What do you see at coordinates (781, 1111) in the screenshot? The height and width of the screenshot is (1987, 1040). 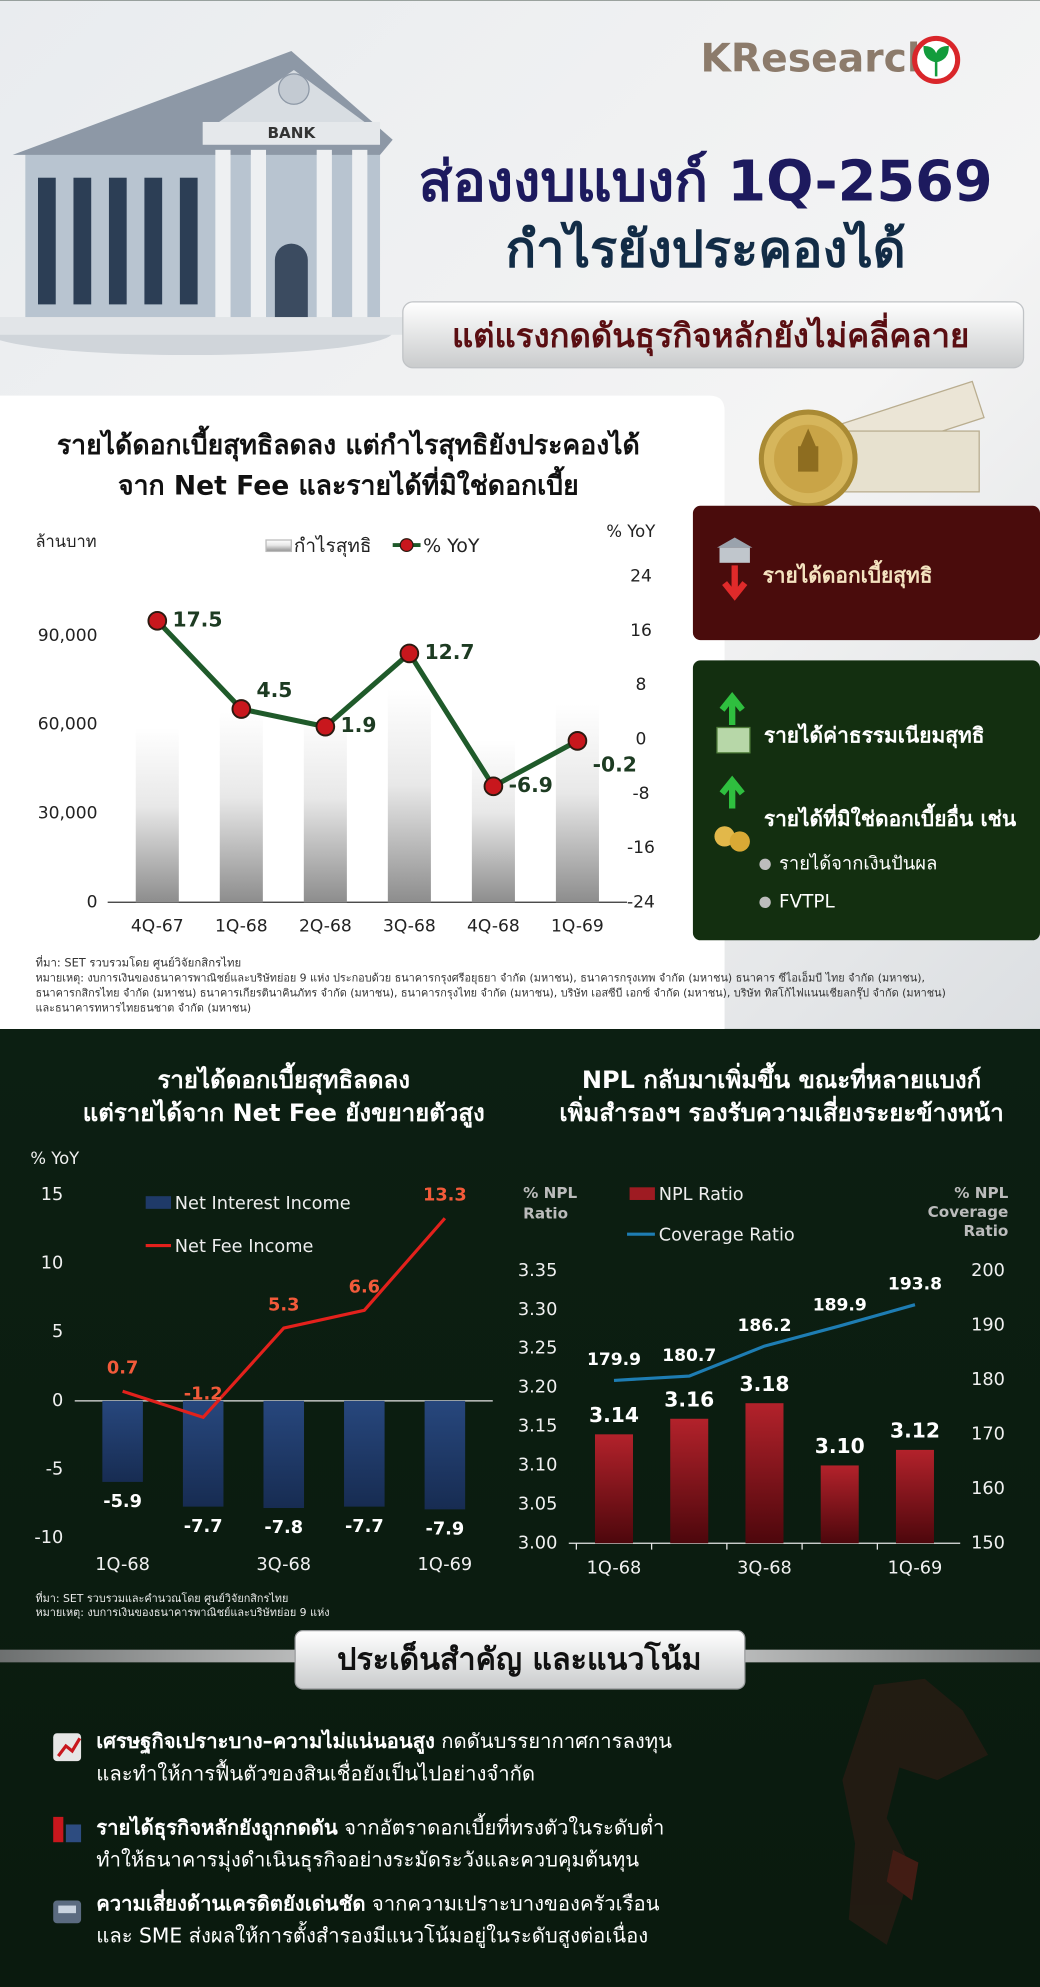 I see `chart-title: เพิ่มสำรองฯ รองรับความเสี่ยงระยะข้างหน้า` at bounding box center [781, 1111].